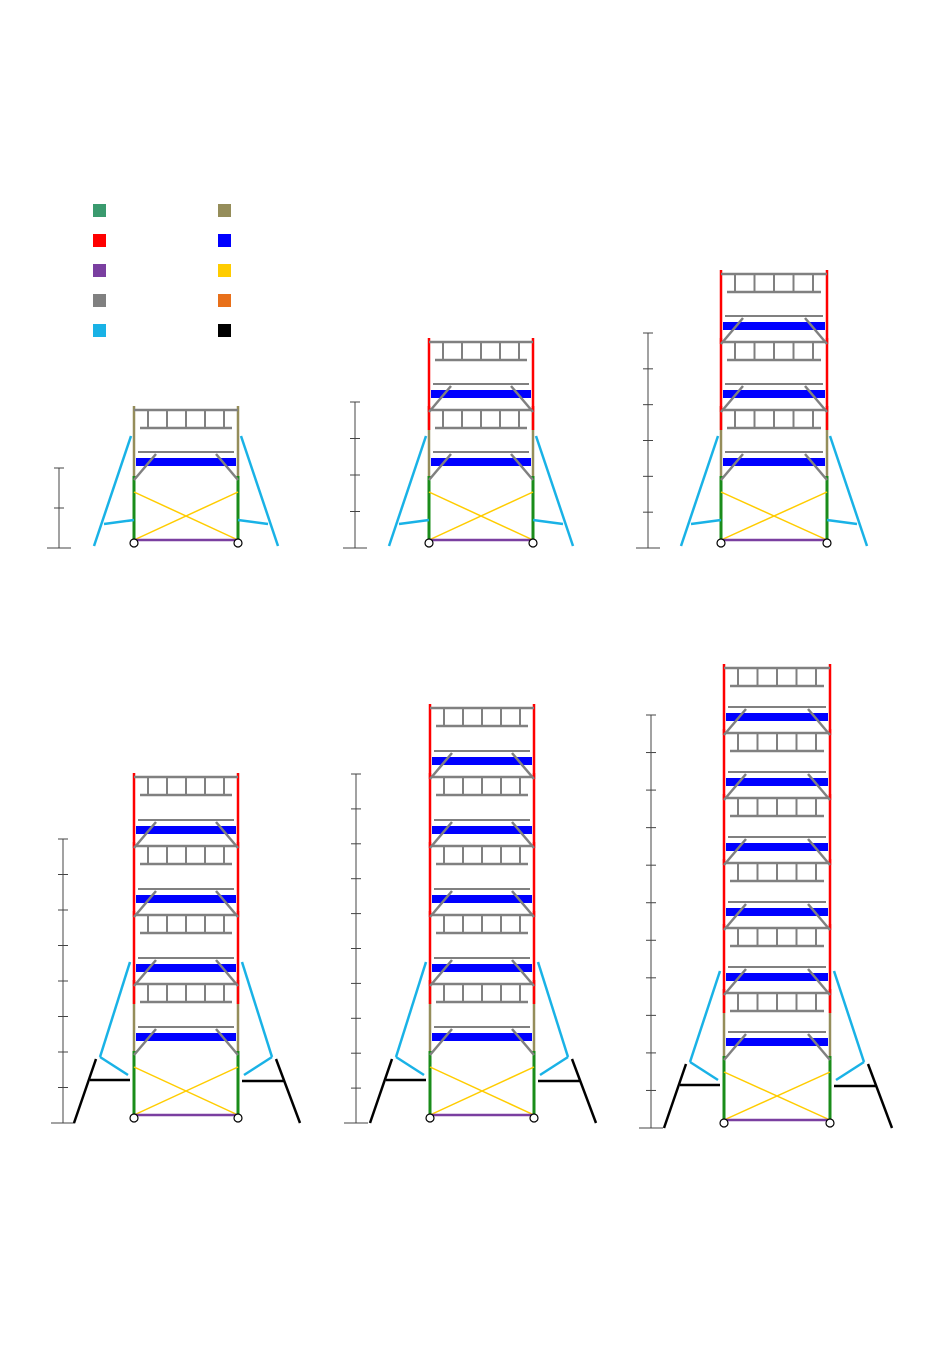  I want to click on color-legend, so click(162, 270).